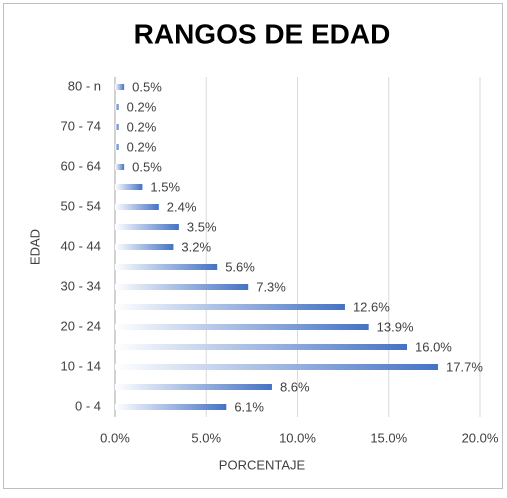 This screenshot has height=498, width=507. I want to click on x-axis-label: PORCENTAJE, so click(262, 464).